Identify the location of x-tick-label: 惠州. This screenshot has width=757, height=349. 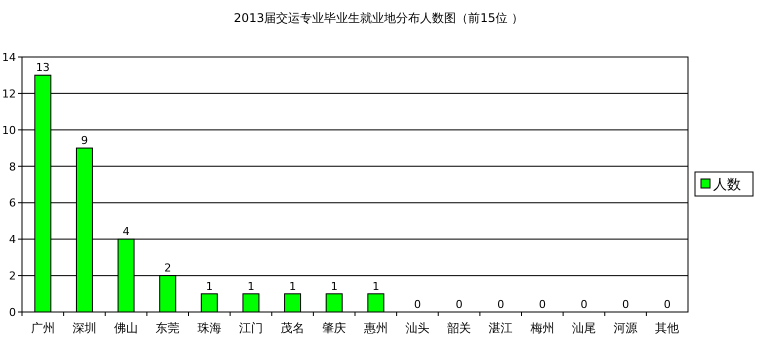
(375, 328).